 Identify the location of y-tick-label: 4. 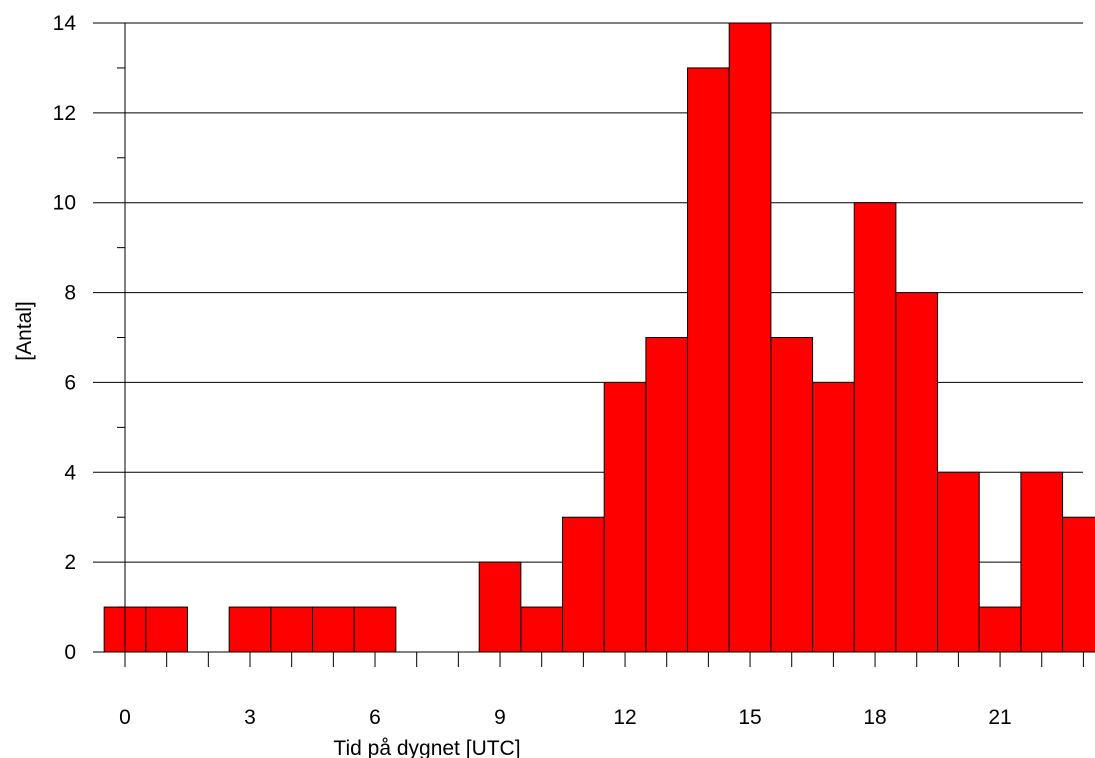
(70, 472).